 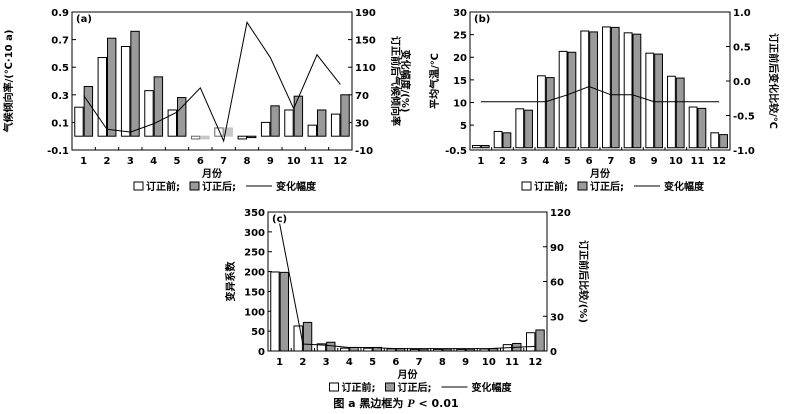 I want to click on x-tick-label: 2, so click(x=302, y=362).